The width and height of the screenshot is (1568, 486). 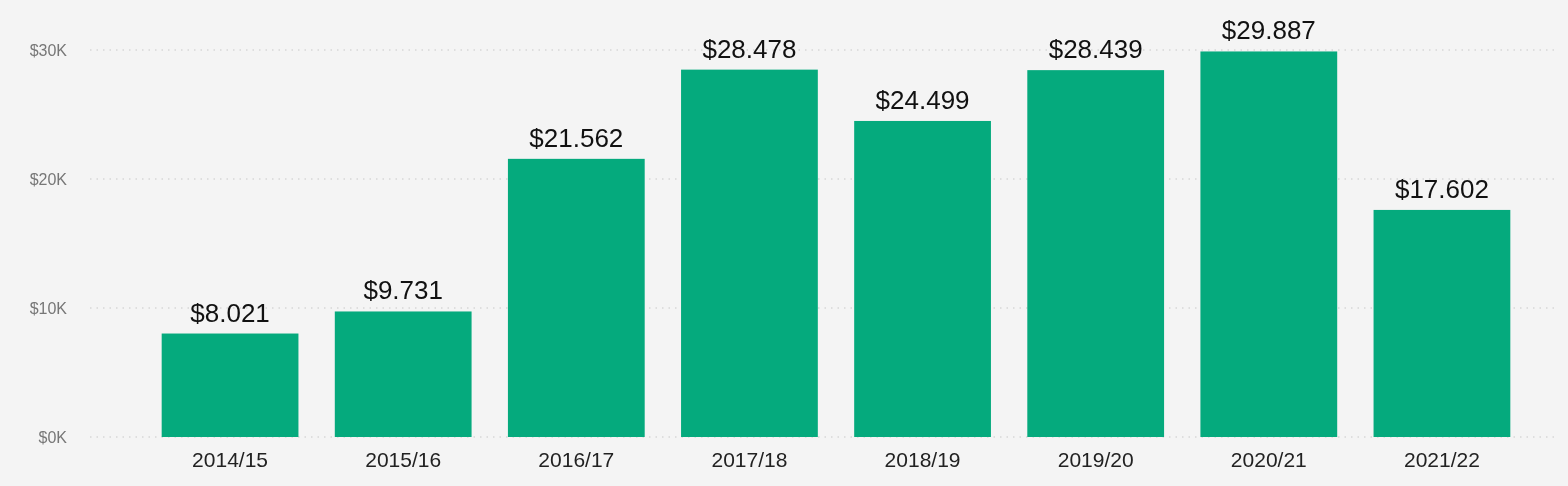 What do you see at coordinates (1095, 49) in the screenshot?
I see `data-label: $28.439` at bounding box center [1095, 49].